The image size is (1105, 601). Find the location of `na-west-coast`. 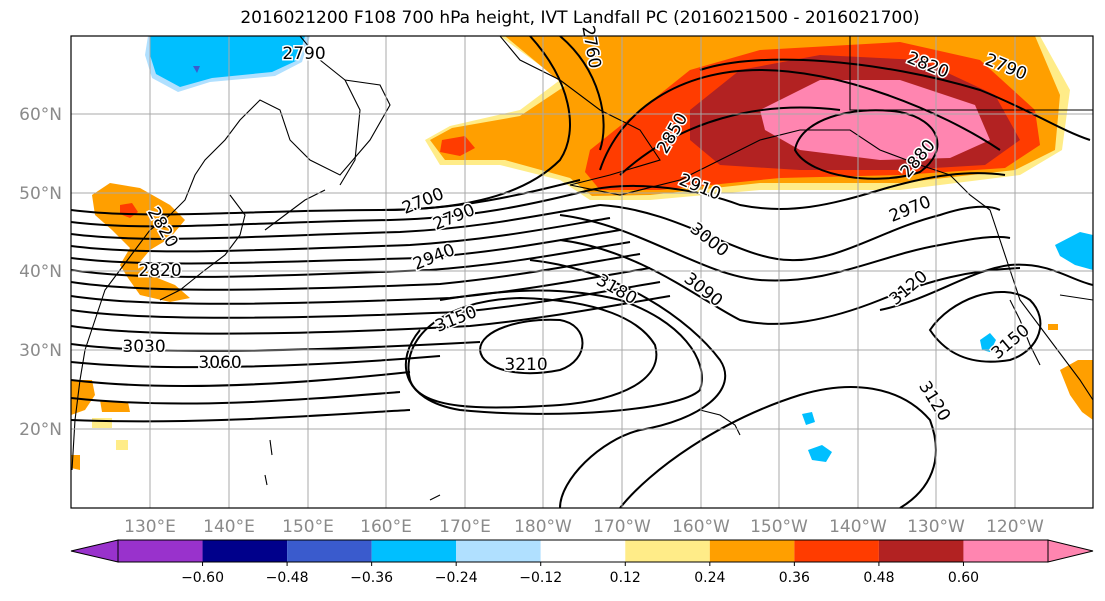

na-west-coast is located at coordinates (1041, 305).